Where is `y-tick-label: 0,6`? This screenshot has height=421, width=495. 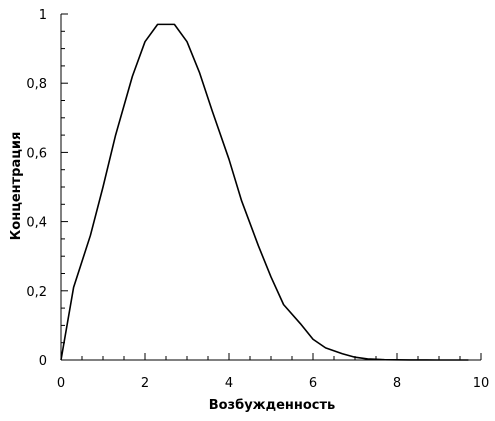 y-tick-label: 0,6 is located at coordinates (36, 153).